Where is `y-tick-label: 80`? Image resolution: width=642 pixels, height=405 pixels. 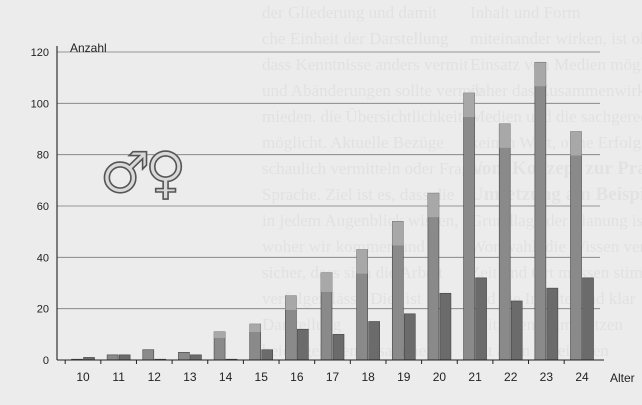 y-tick-label: 80 is located at coordinates (43, 156).